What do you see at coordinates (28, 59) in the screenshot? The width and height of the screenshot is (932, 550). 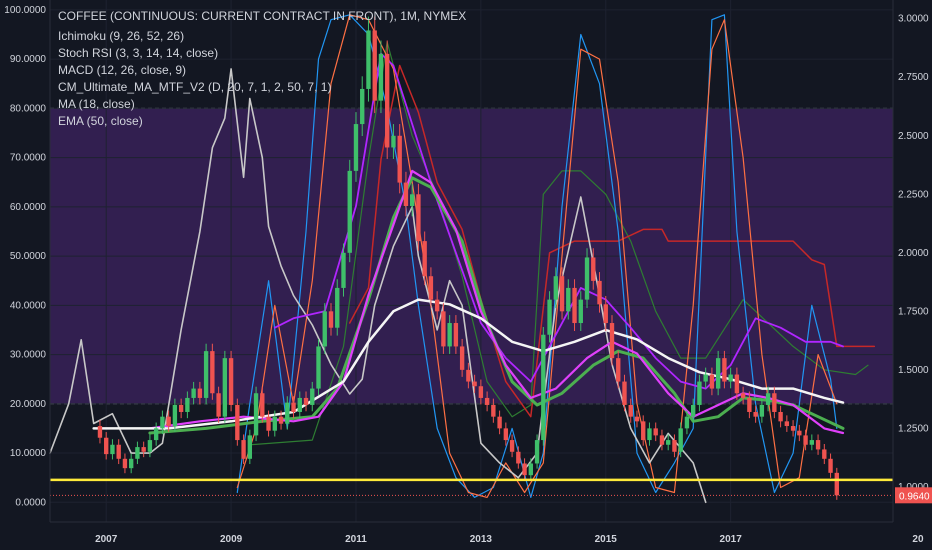 I see `left-axis-tick-label: 90.0000` at bounding box center [28, 59].